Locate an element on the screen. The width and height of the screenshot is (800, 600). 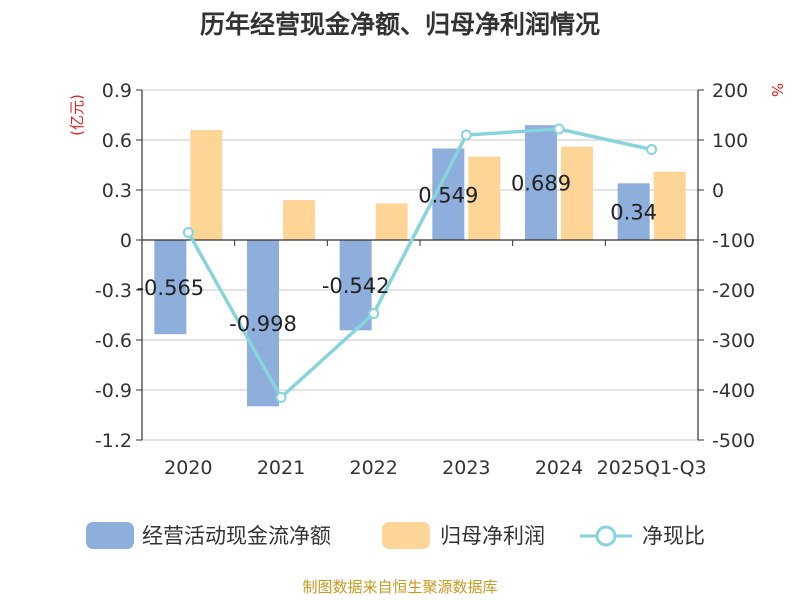
legend-item-ratio: 净现比 is located at coordinates (642, 536).